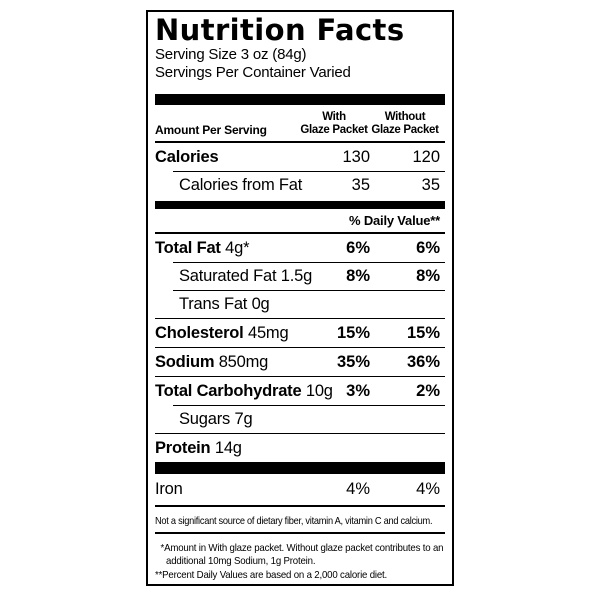 The image size is (600, 600). What do you see at coordinates (428, 390) in the screenshot?
I see `without-glaze-value: 2%` at bounding box center [428, 390].